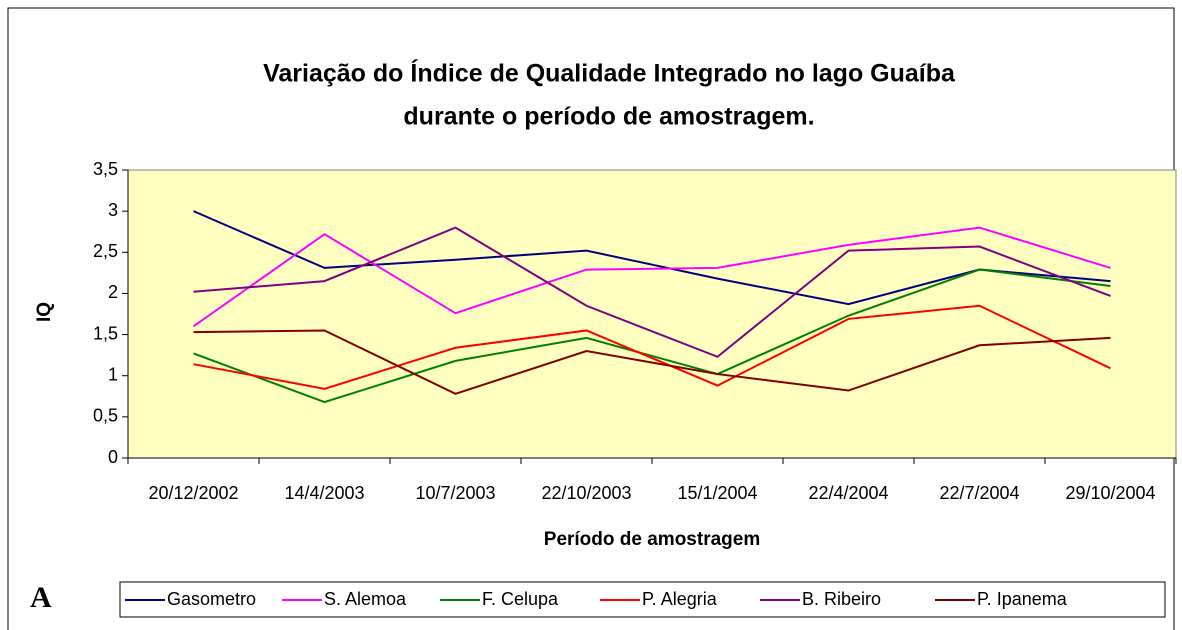 Image resolution: width=1182 pixels, height=630 pixels. Describe the element at coordinates (113, 374) in the screenshot. I see `y-tick-label: 1` at that location.